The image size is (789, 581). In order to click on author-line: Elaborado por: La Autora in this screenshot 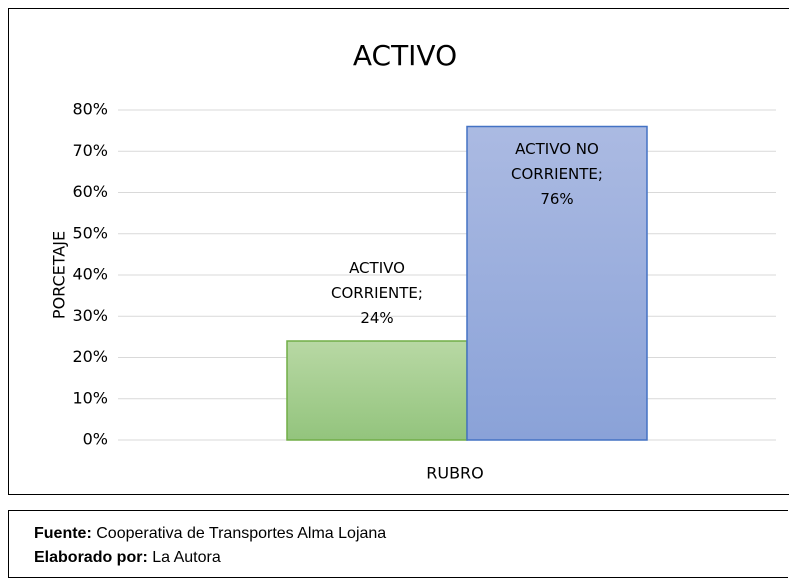, I will do `click(411, 558)`.